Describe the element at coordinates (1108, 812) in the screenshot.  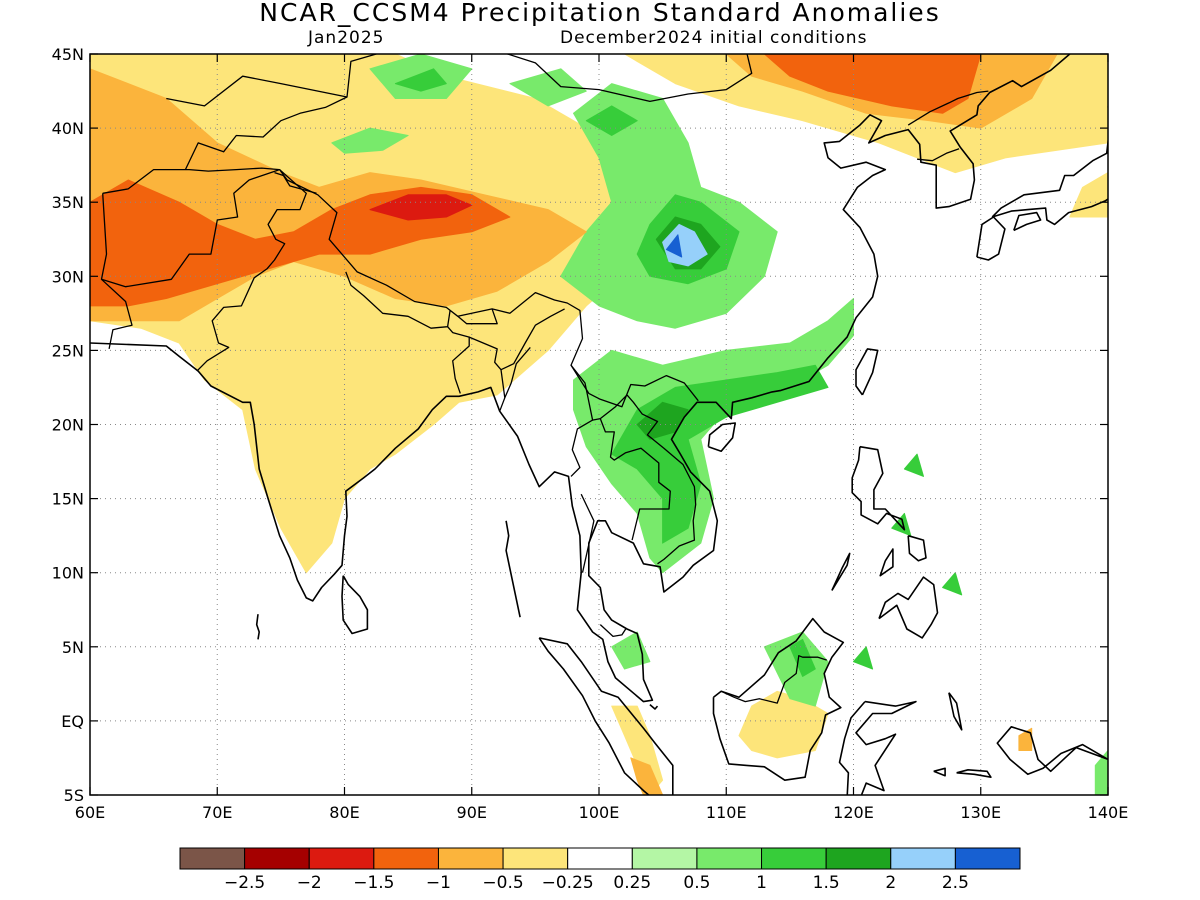
I see `lon-tick-label: 140E` at that location.